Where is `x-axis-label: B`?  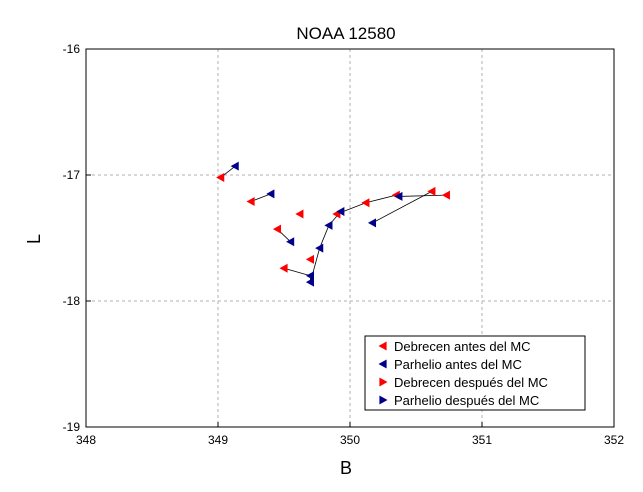 x-axis-label: B is located at coordinates (346, 468).